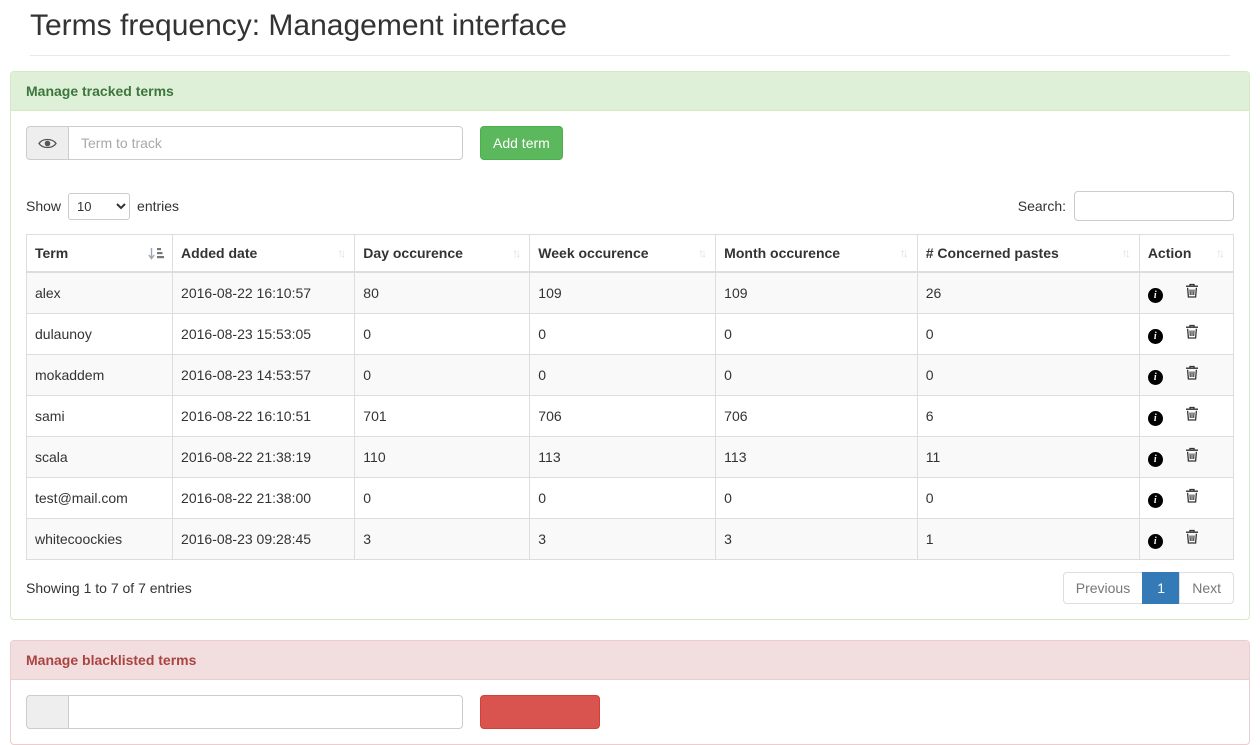 This screenshot has width=1260, height=745. What do you see at coordinates (540, 712) in the screenshot?
I see `add-blacklist-term-button` at bounding box center [540, 712].